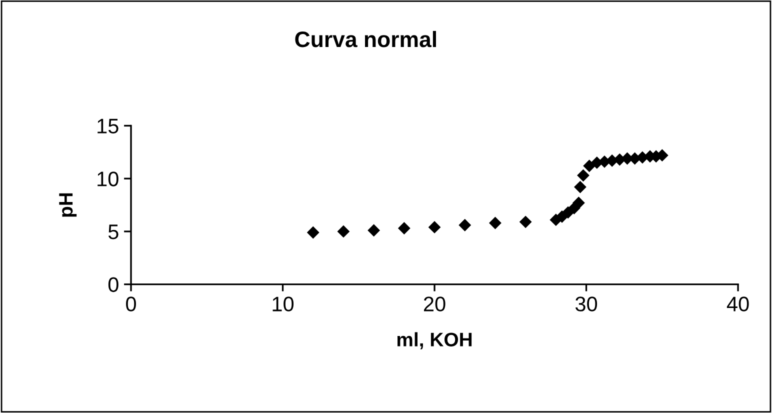  Describe the element at coordinates (435, 304) in the screenshot. I see `x-tick-label: 20` at that location.